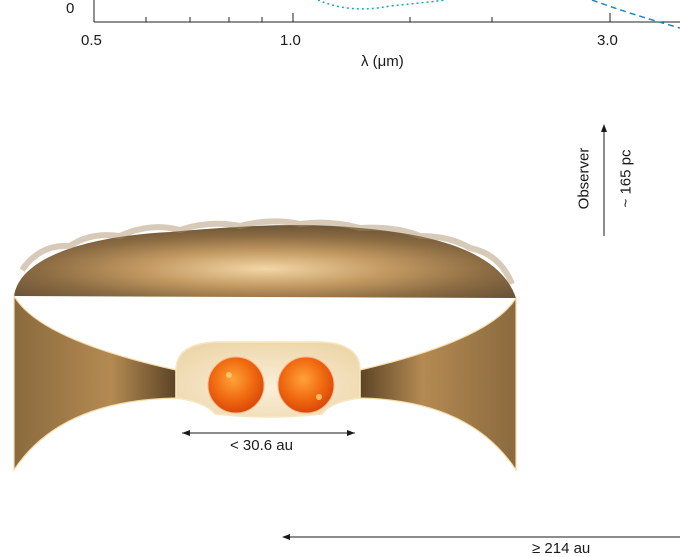  Describe the element at coordinates (290, 40) in the screenshot. I see `x-tick-label-1: 1.0` at that location.